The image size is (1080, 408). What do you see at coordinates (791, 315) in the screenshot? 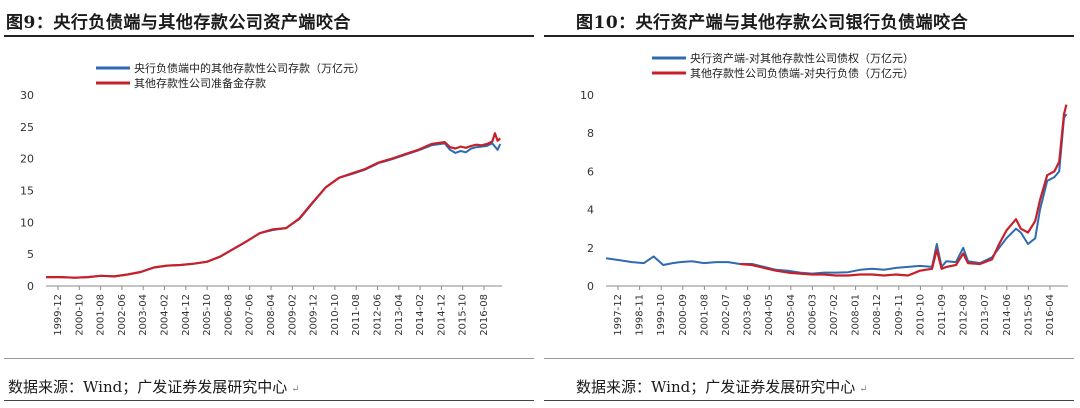
I see `x-tick-label: 2005-04` at bounding box center [791, 315].